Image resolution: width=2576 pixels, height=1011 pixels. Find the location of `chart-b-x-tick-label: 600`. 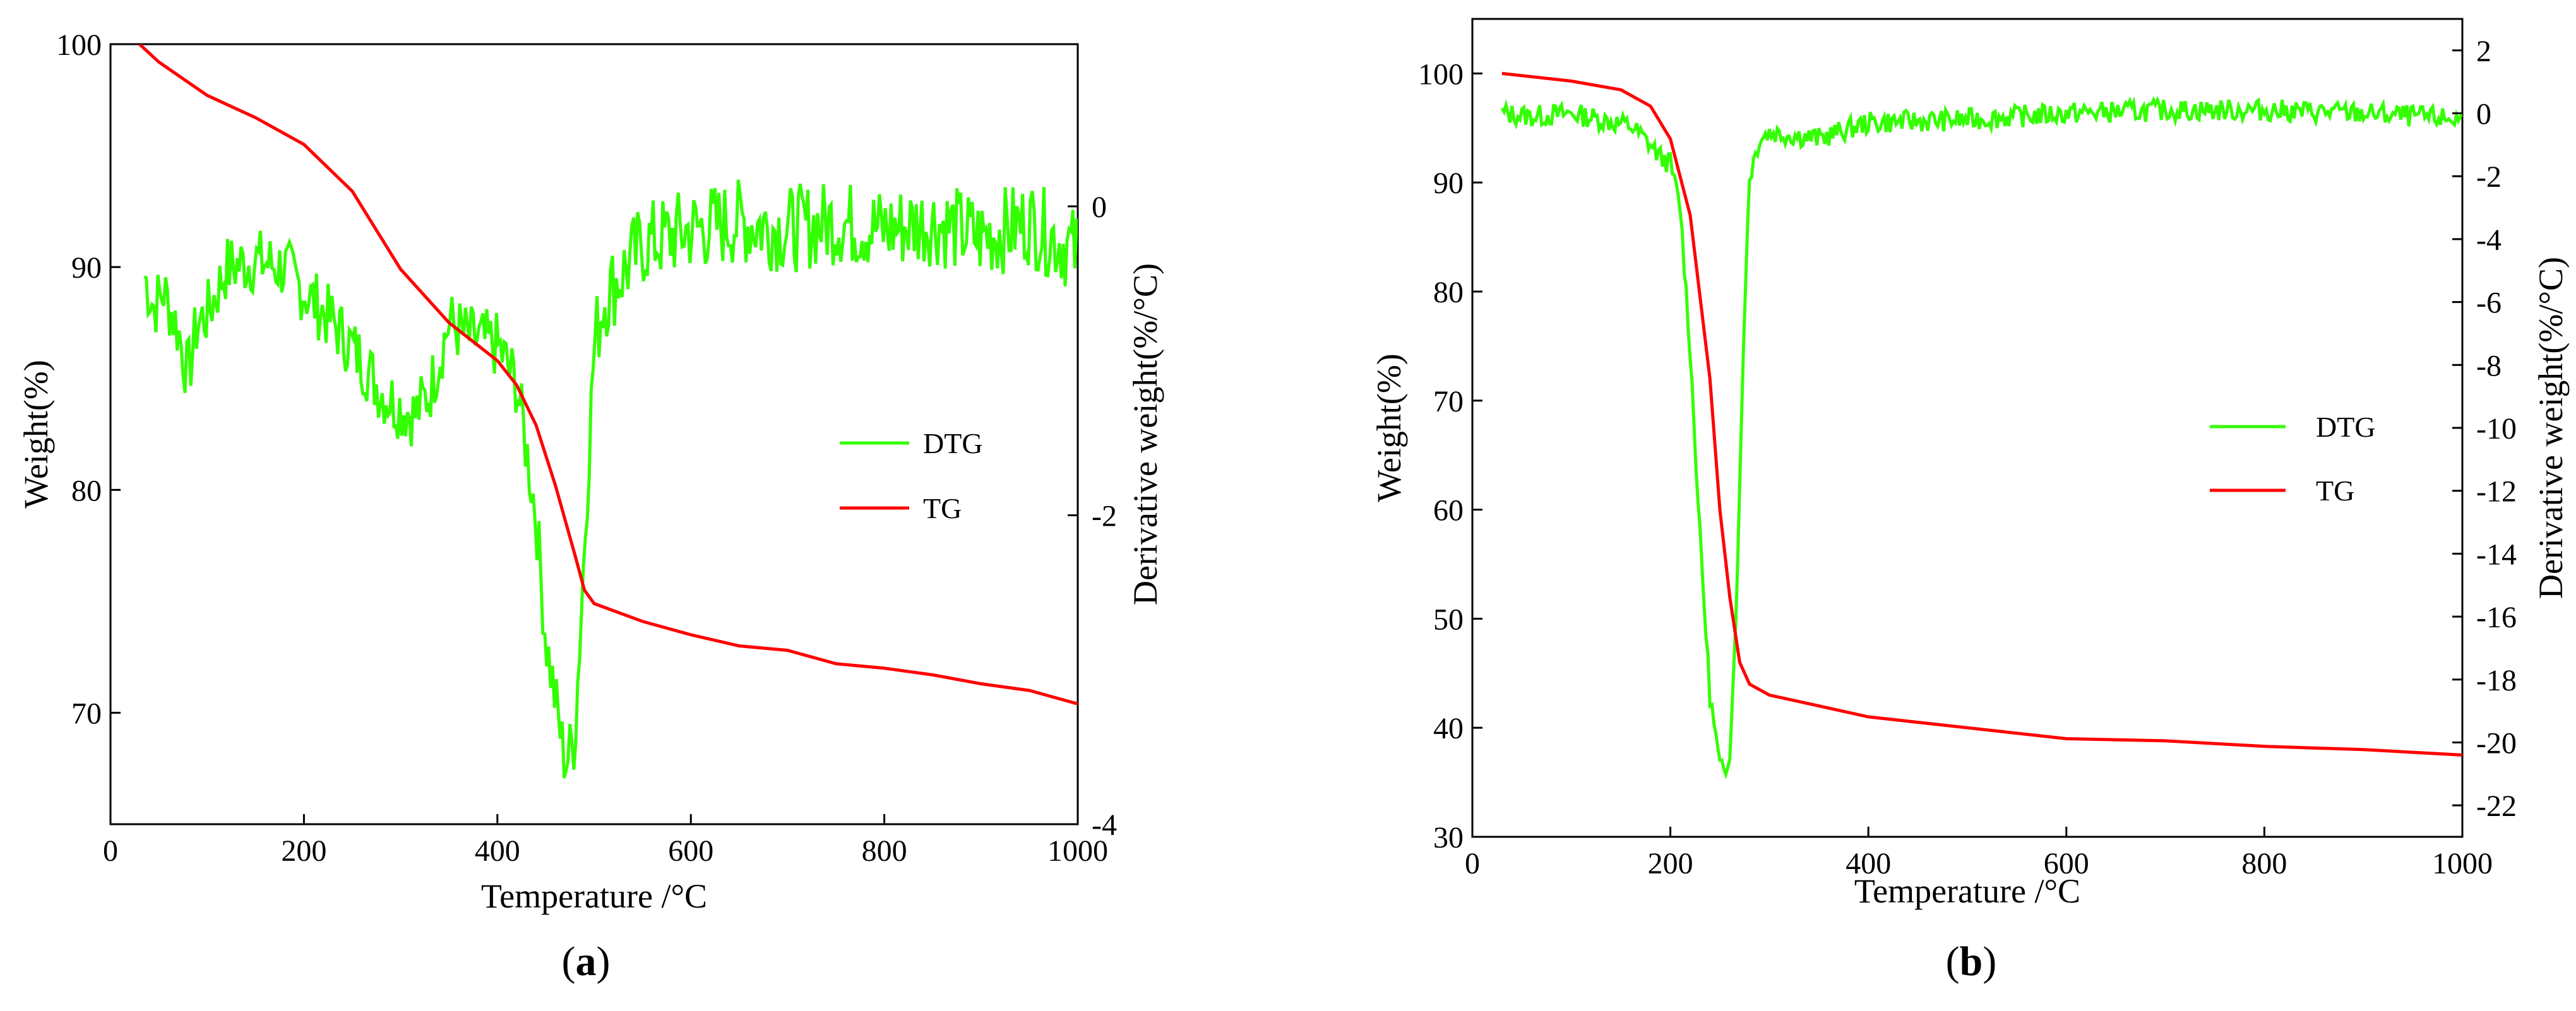

chart-b-x-tick-label: 600 is located at coordinates (2066, 864).